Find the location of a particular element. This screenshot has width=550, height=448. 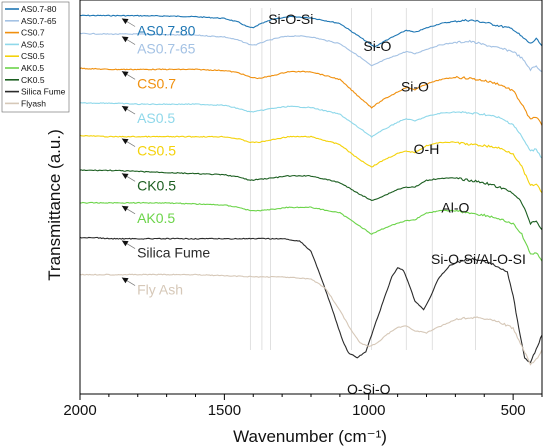

arrow-head-silica-fume is located at coordinates (125, 243).